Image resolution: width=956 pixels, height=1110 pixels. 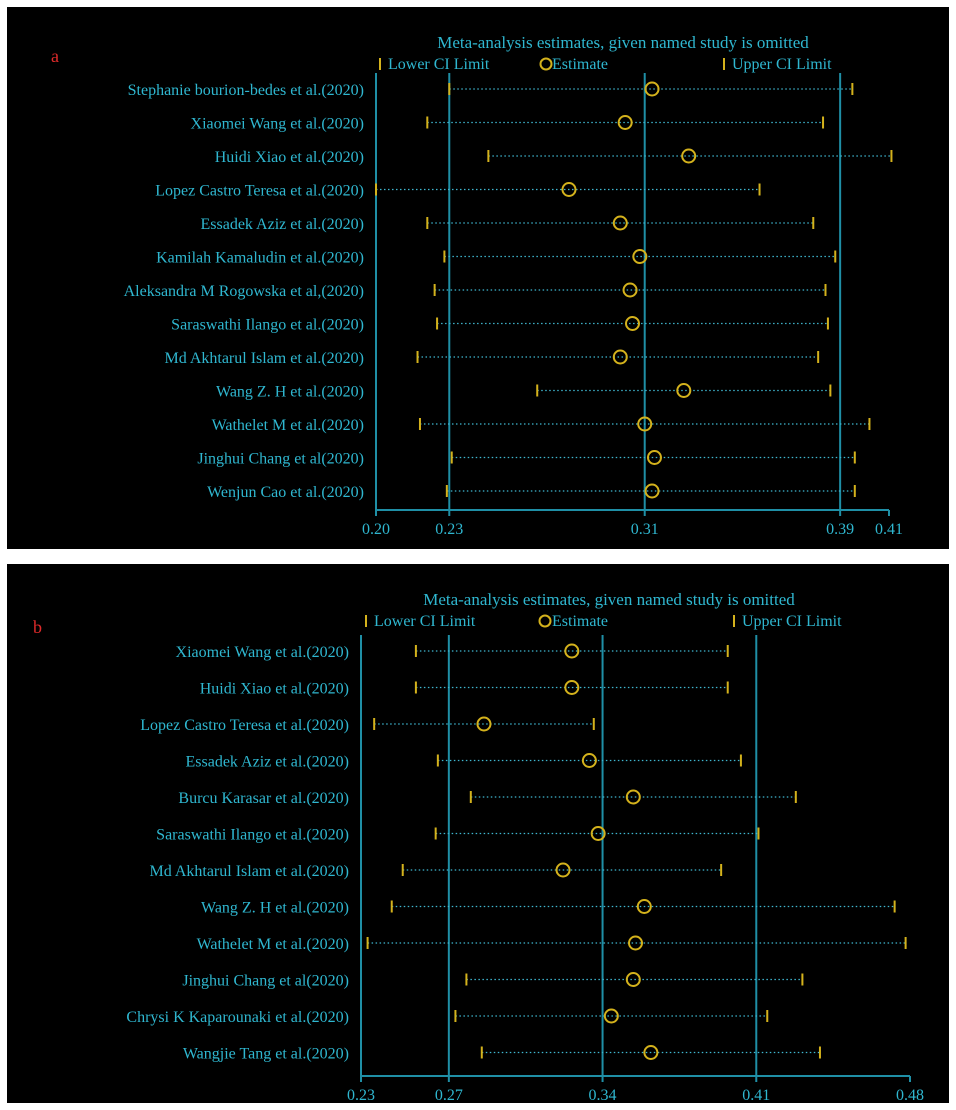 What do you see at coordinates (645, 529) in the screenshot?
I see `x-tick-label: 0.31` at bounding box center [645, 529].